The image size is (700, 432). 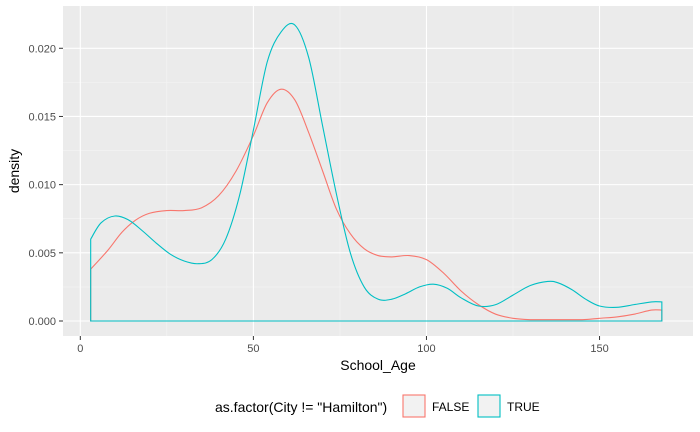 I want to click on y-axis-title: density, so click(x=14, y=171).